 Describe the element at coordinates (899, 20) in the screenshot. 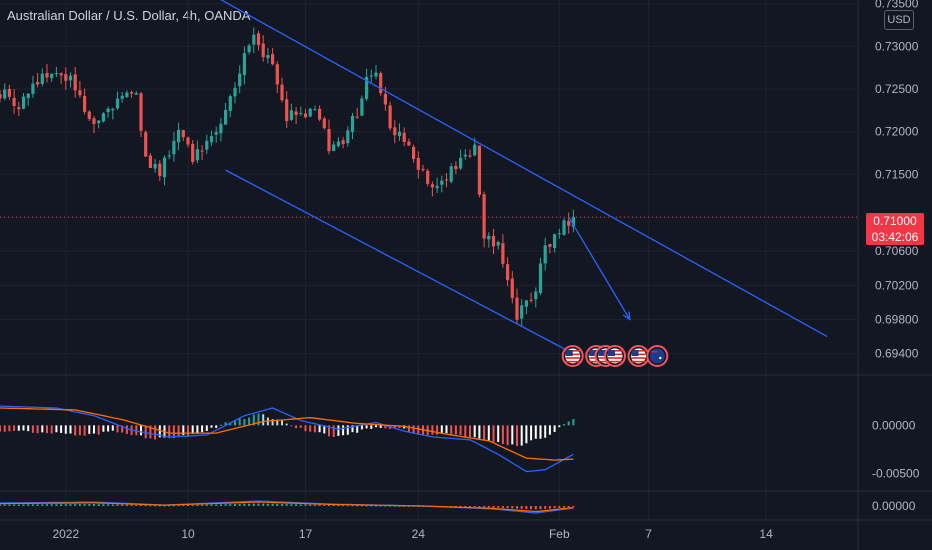

I see `currency-badge: USD` at that location.